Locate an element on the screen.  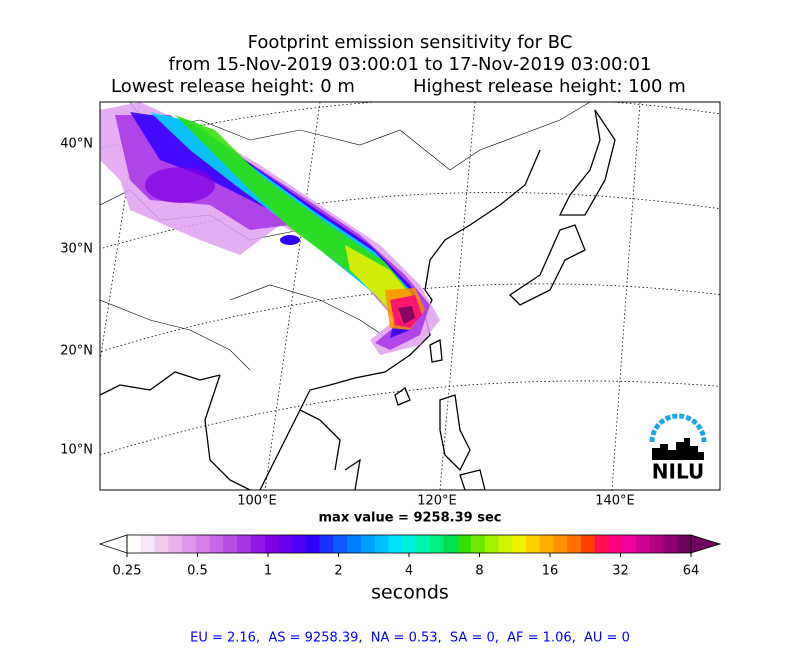
colorbar-tick-label: 4 is located at coordinates (409, 571).